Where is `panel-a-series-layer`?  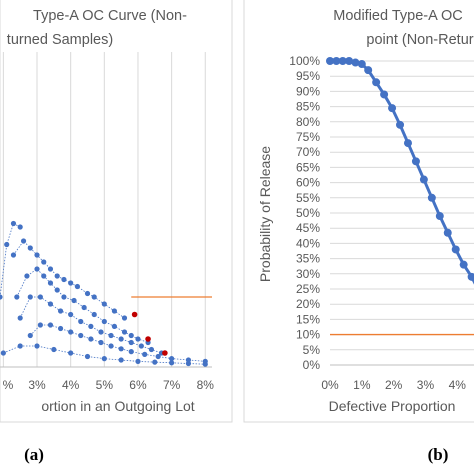 panel-a-series-layer is located at coordinates (104, 293).